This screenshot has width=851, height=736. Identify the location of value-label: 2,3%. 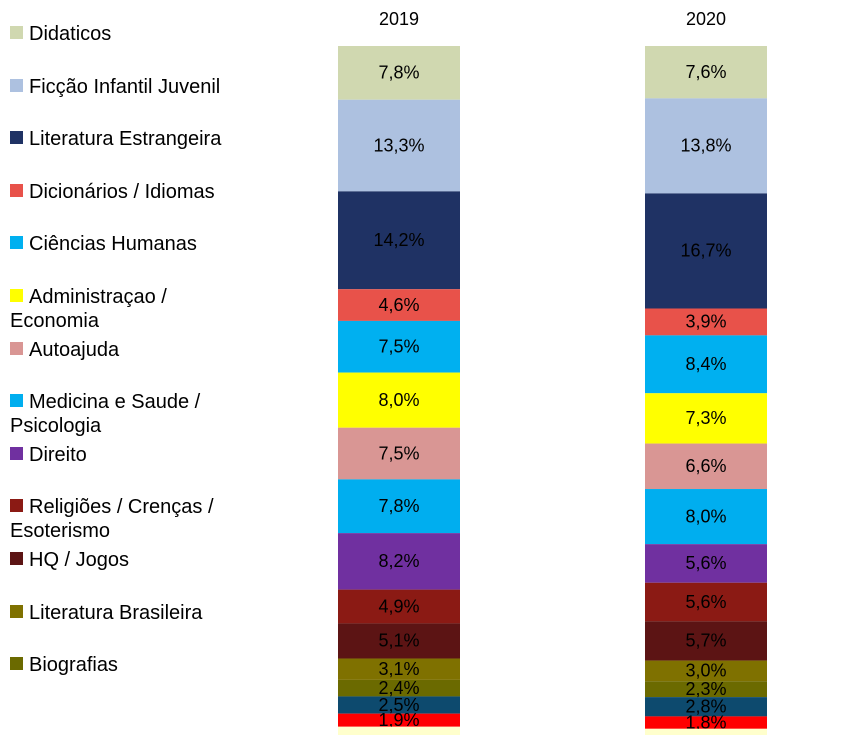
(705, 689).